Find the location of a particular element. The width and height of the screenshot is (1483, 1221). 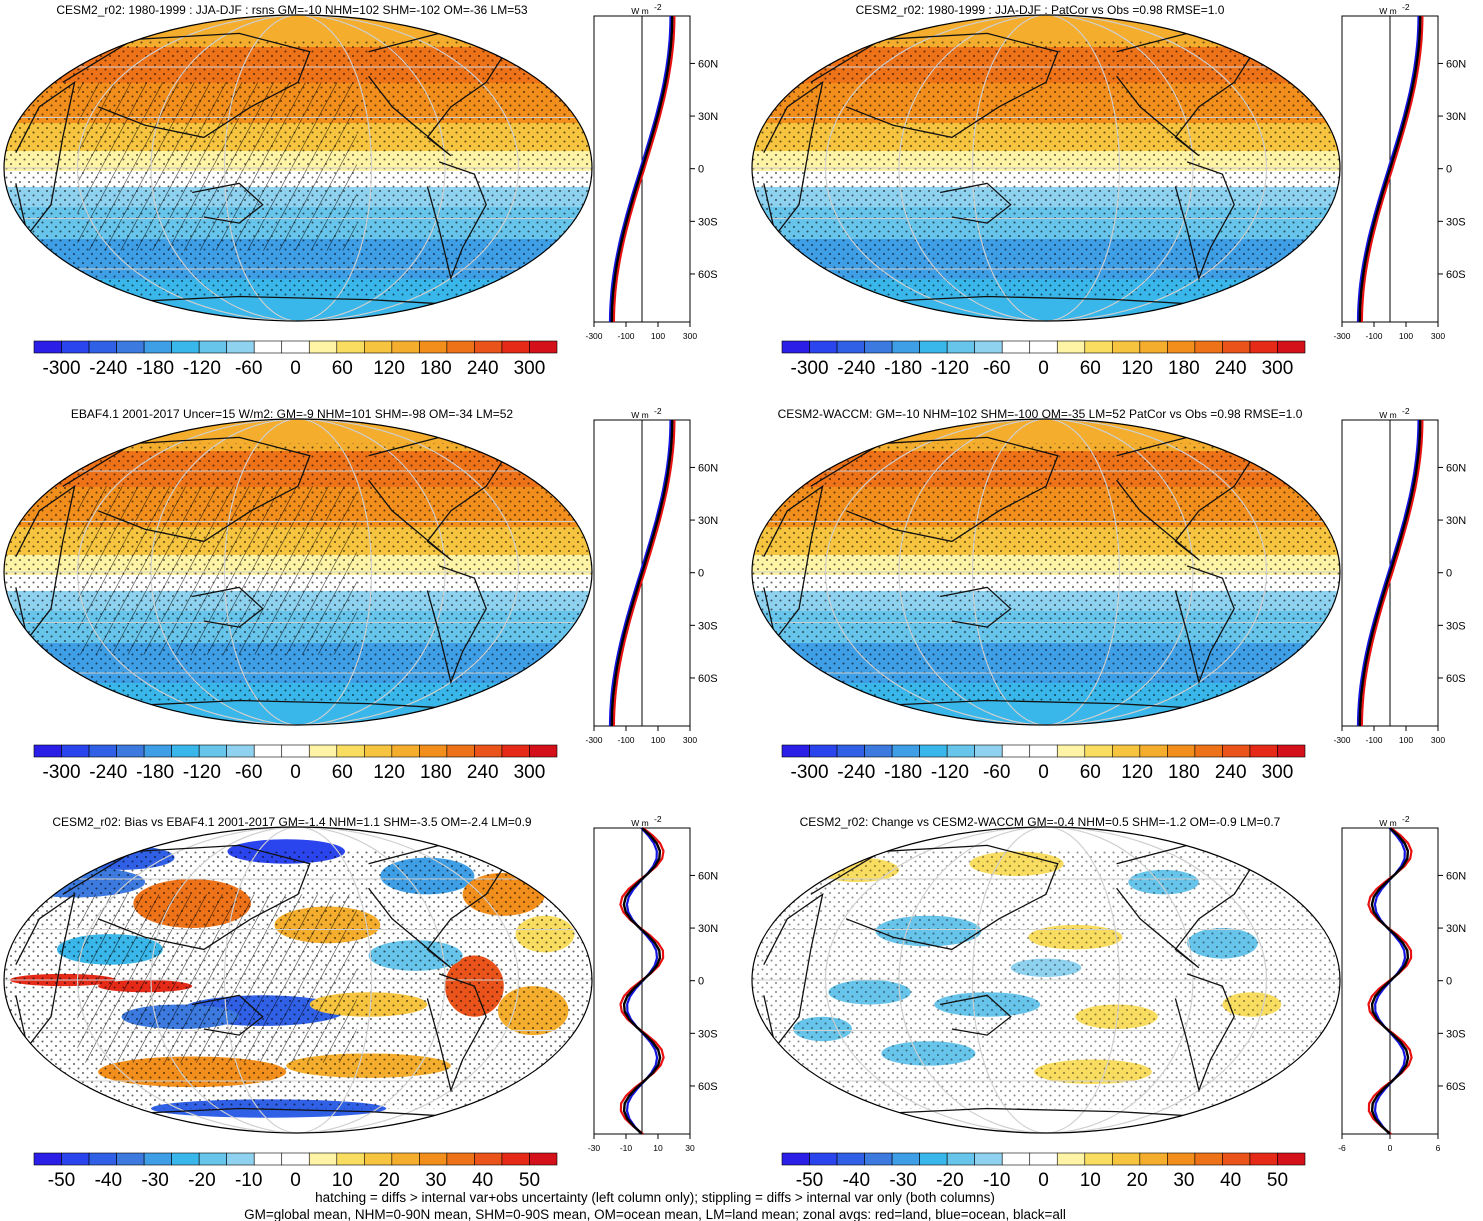

lat-label: 60N is located at coordinates (1456, 876).